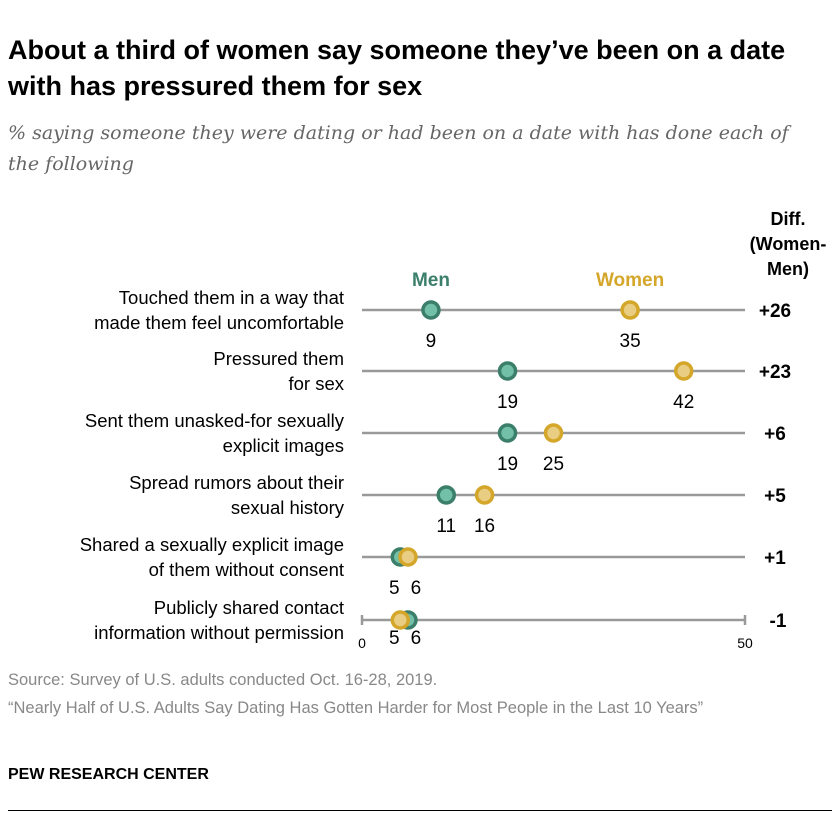  Describe the element at coordinates (775, 496) in the screenshot. I see `diff-value: +5` at that location.